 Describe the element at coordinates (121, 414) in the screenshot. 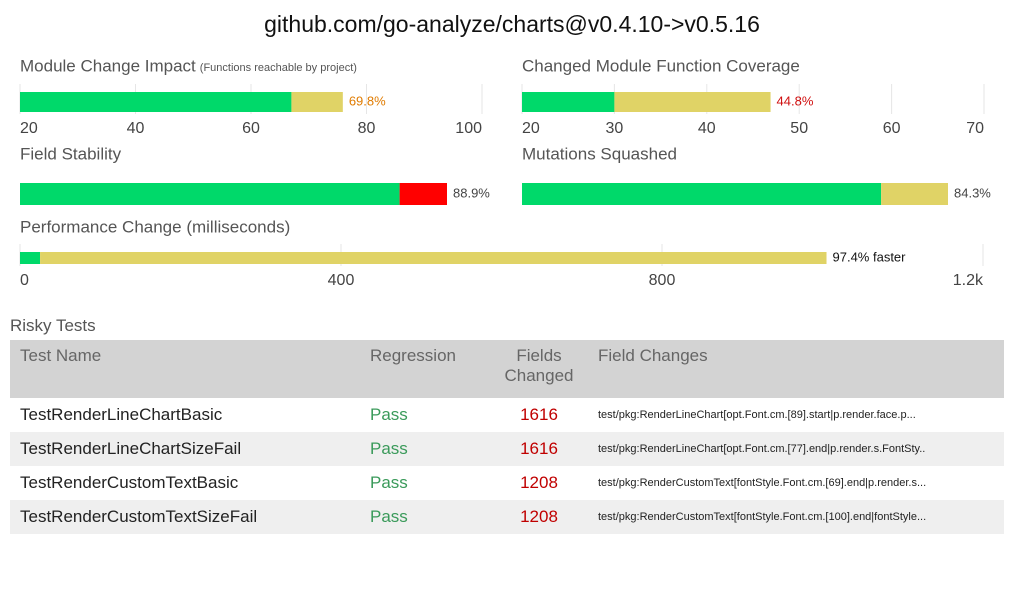

I see `table-cell: TestRenderLineChartBasic` at that location.